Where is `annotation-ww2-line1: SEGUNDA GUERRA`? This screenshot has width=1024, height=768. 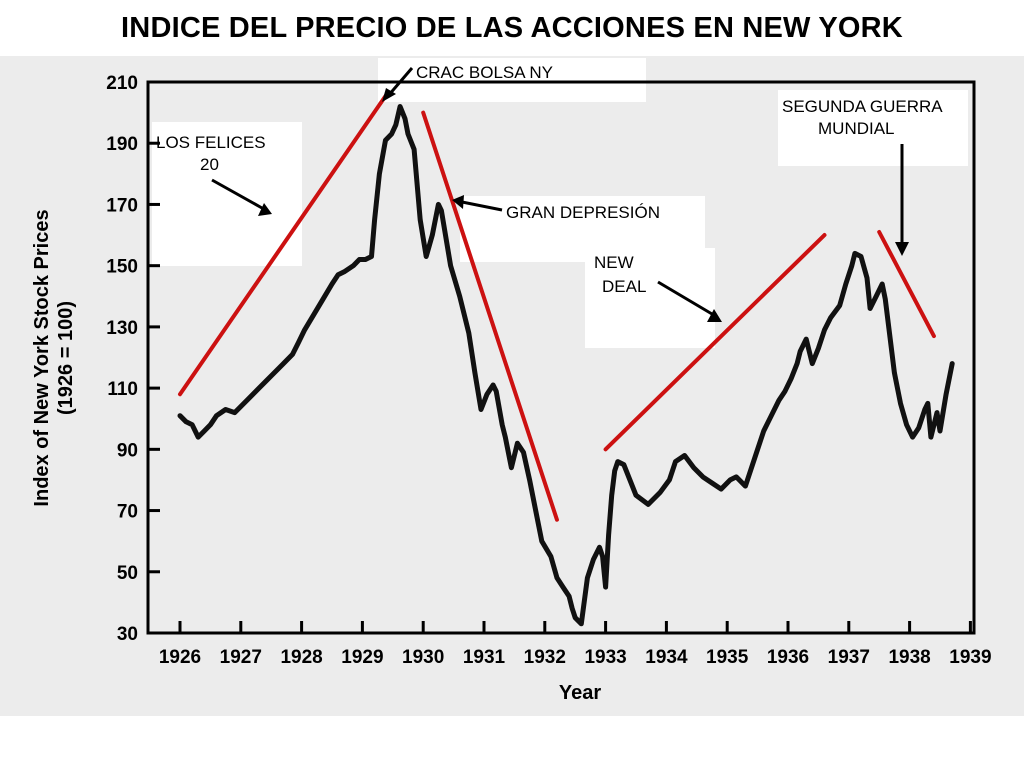 annotation-ww2-line1: SEGUNDA GUERRA is located at coordinates (862, 106).